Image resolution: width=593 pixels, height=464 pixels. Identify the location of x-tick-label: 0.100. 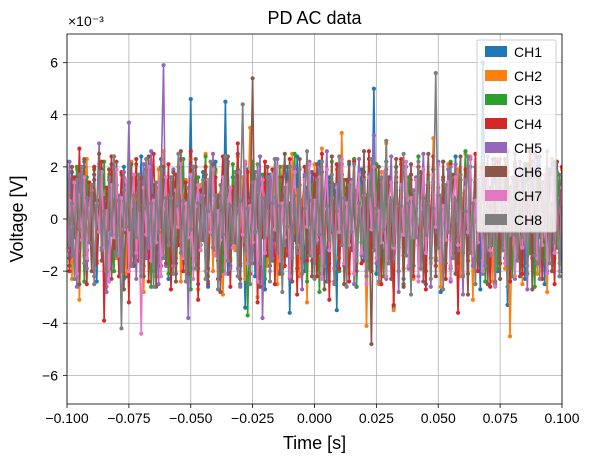
(561, 418).